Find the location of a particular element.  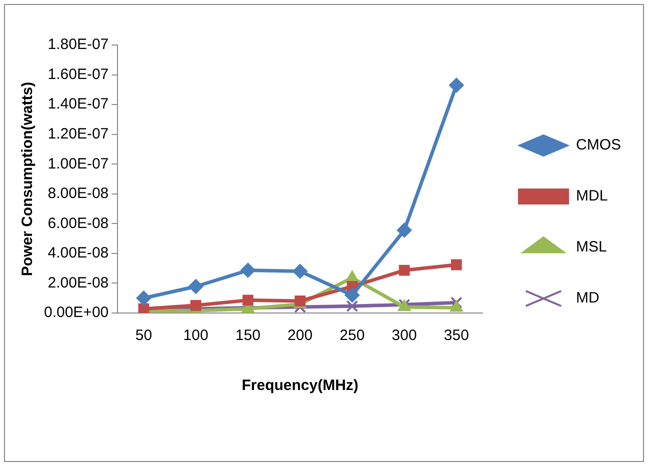

legend-label: MSL is located at coordinates (591, 247).